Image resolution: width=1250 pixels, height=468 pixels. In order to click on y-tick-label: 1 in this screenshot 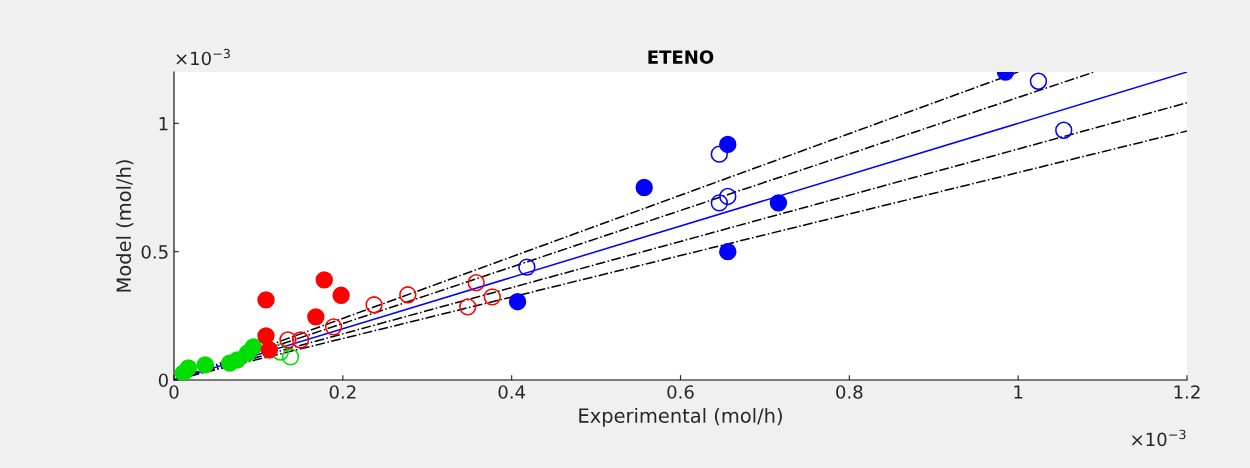, I will do `click(163, 124)`.